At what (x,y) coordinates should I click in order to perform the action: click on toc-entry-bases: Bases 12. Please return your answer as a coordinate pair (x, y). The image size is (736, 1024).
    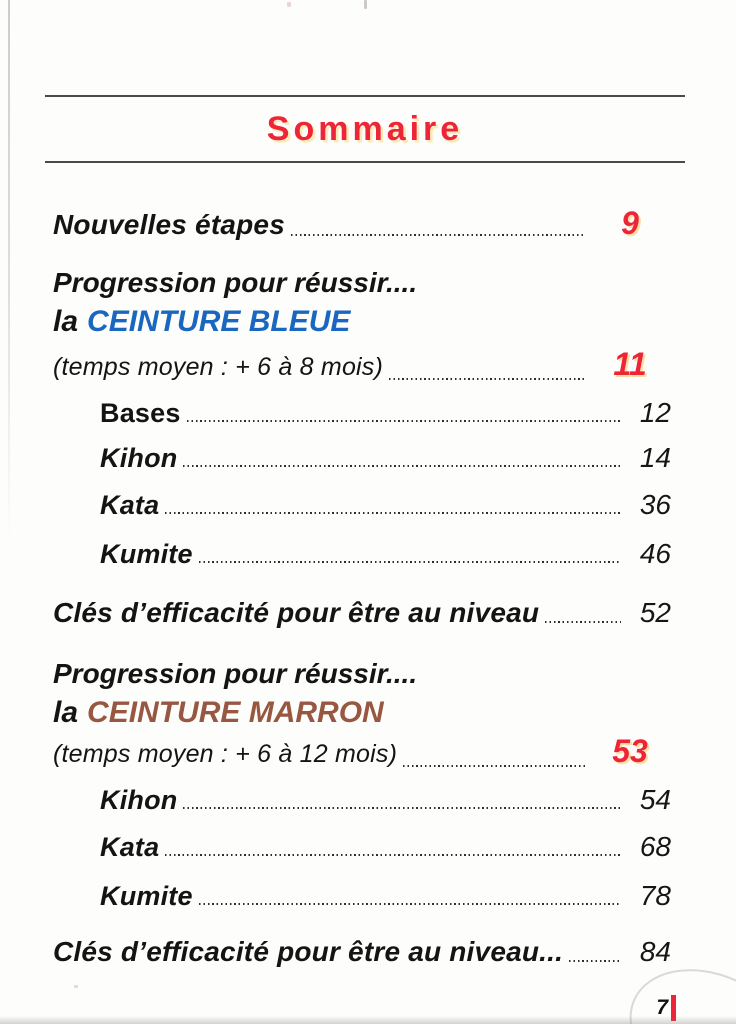
    Looking at the image, I should click on (369, 413).